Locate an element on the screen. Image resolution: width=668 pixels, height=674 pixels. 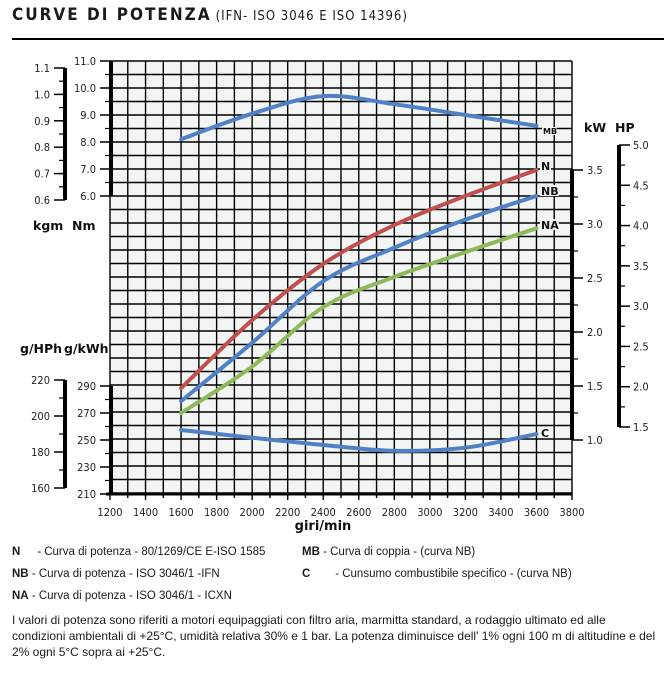
x-tick-label: 2800 is located at coordinates (394, 512).